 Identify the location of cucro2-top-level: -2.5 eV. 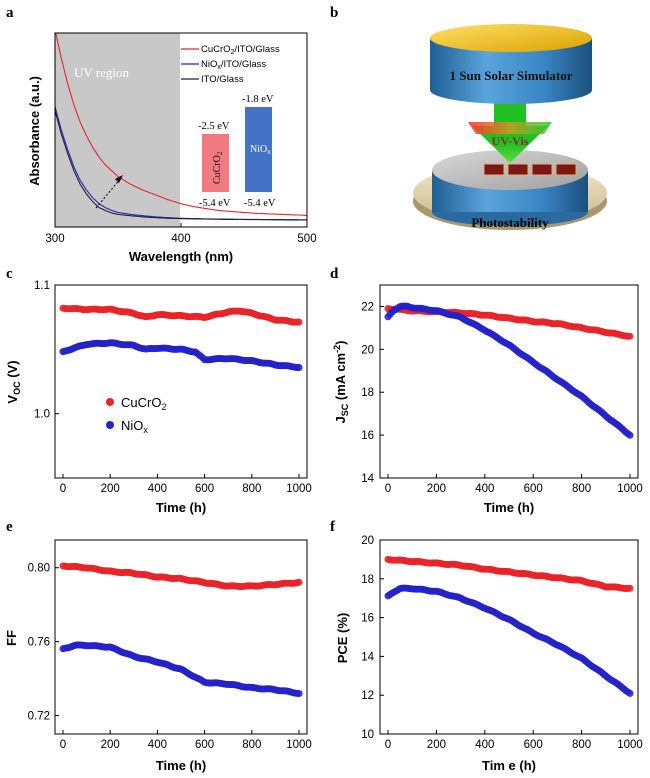
(214, 126).